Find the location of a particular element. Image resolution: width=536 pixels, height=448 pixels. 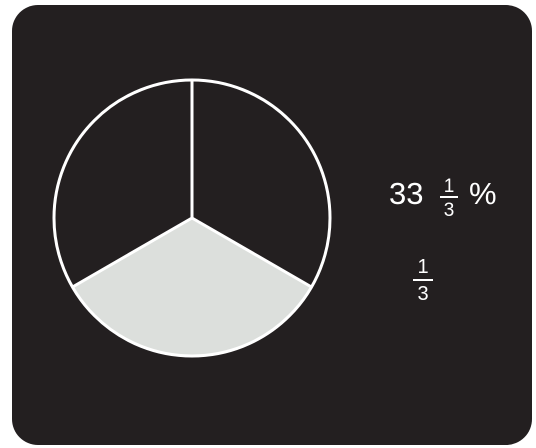

shaded-third is located at coordinates (192, 287).